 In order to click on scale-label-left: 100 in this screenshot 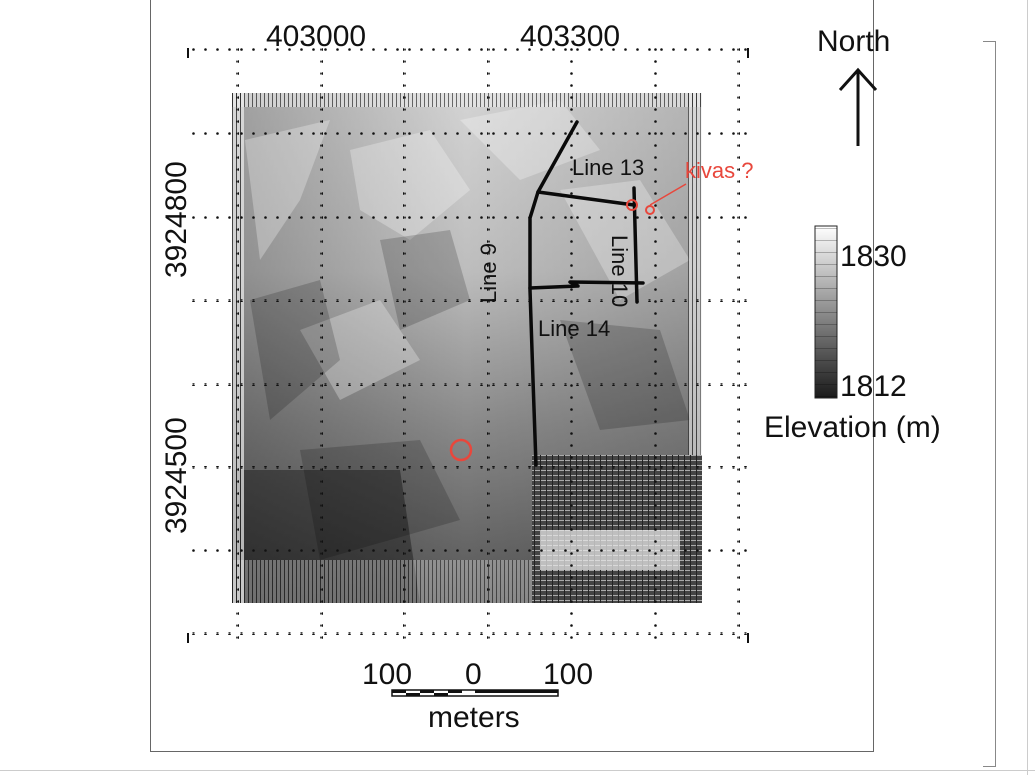, I will do `click(387, 675)`.